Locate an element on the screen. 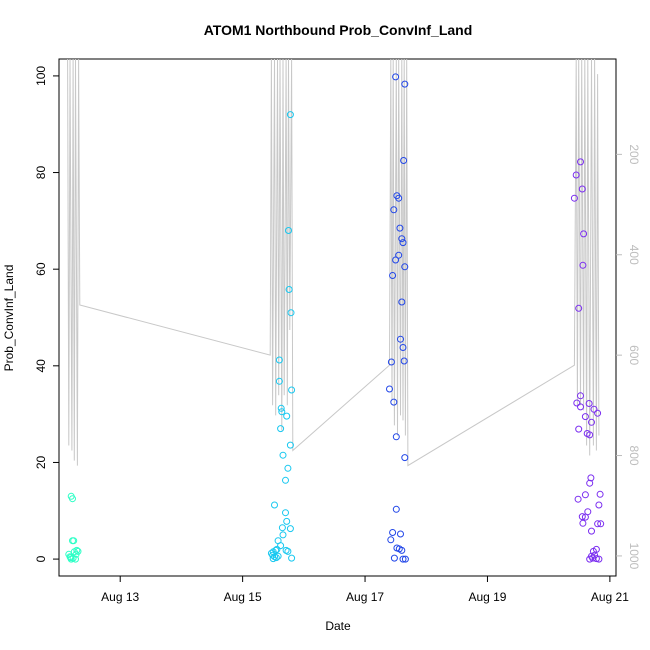  x-axis-label: Date is located at coordinates (338, 626).